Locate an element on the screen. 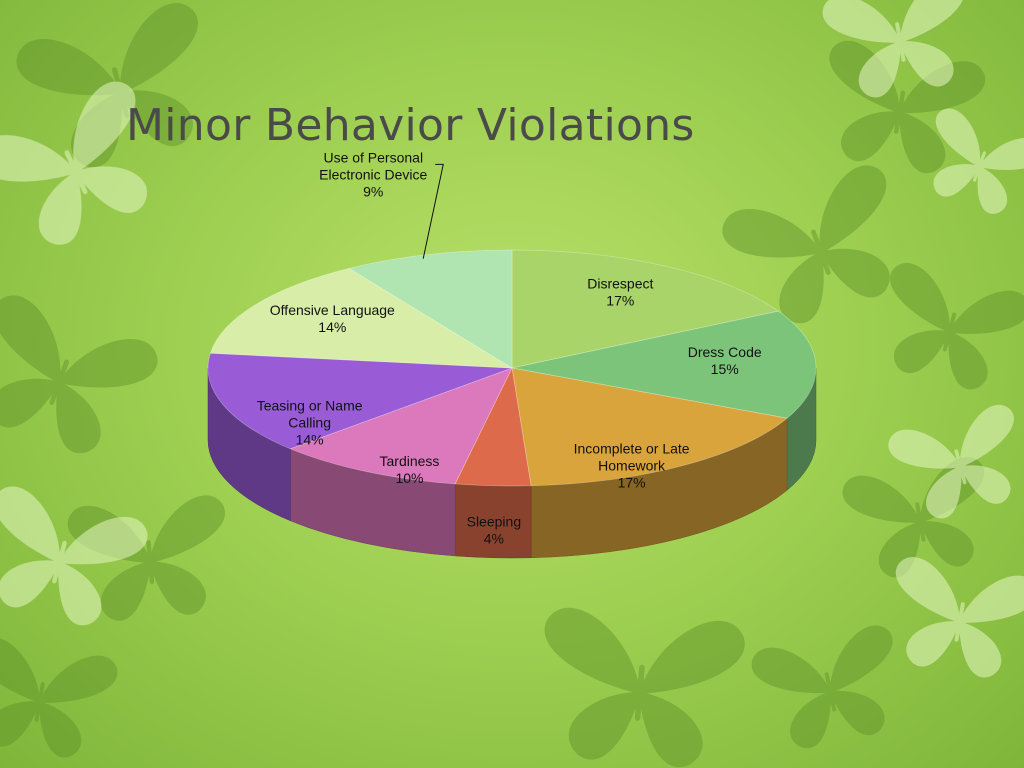 This screenshot has width=1024, height=768. data-label-7-line-1: Electronic Device is located at coordinates (373, 174).